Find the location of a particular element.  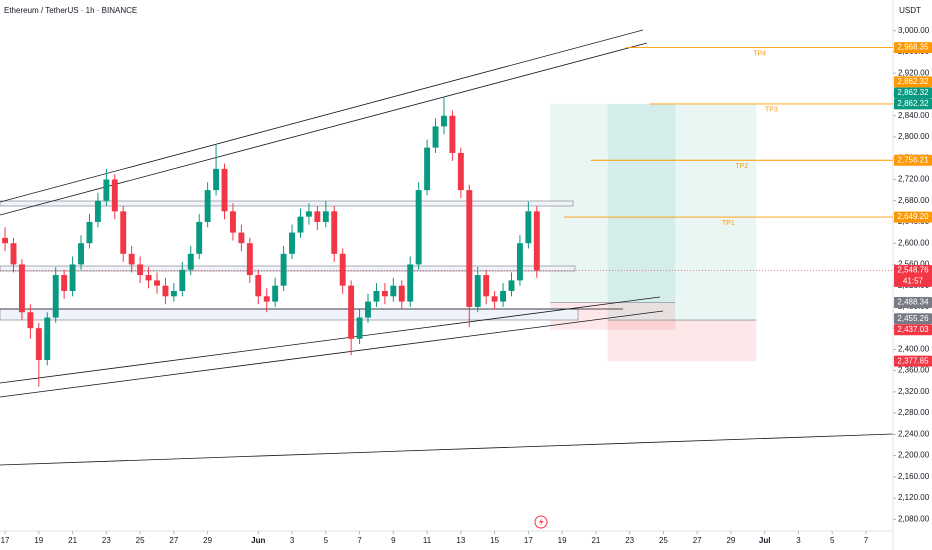

x-tick-label: 15 is located at coordinates (494, 540).